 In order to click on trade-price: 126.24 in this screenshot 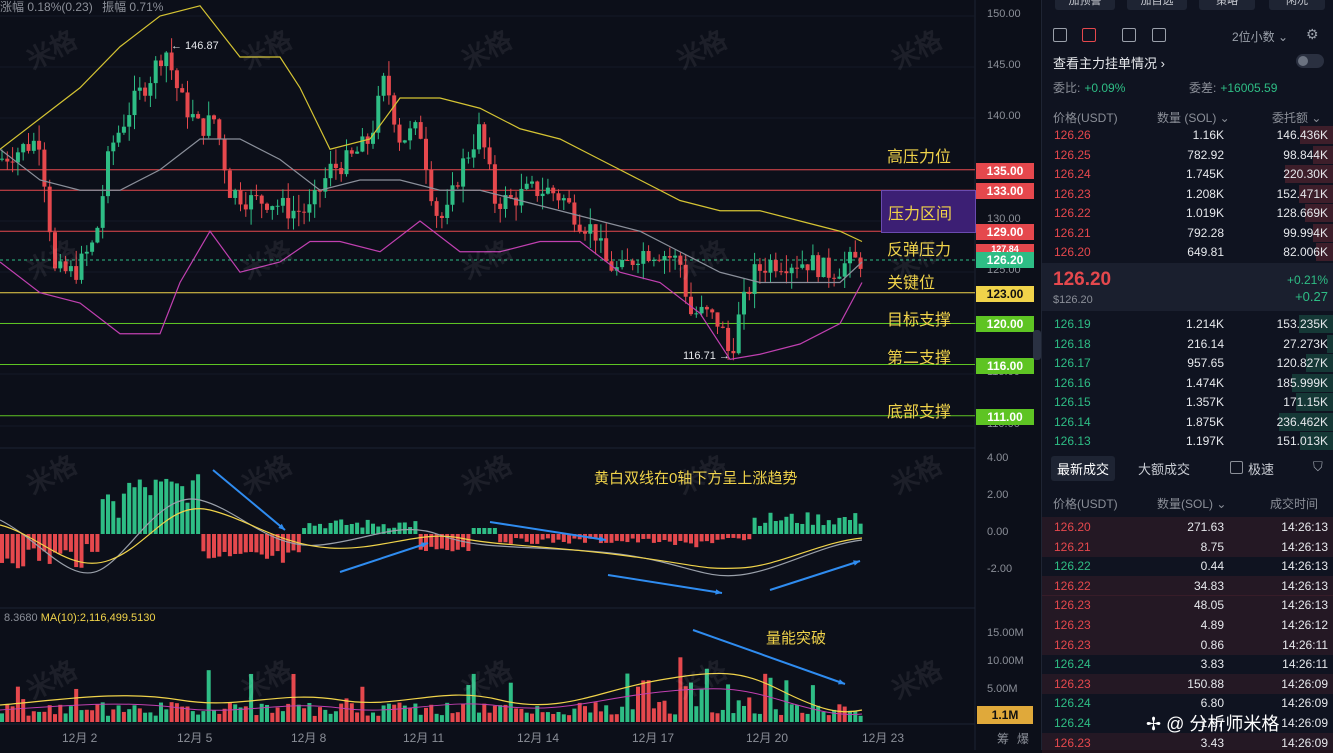, I will do `click(1072, 703)`.